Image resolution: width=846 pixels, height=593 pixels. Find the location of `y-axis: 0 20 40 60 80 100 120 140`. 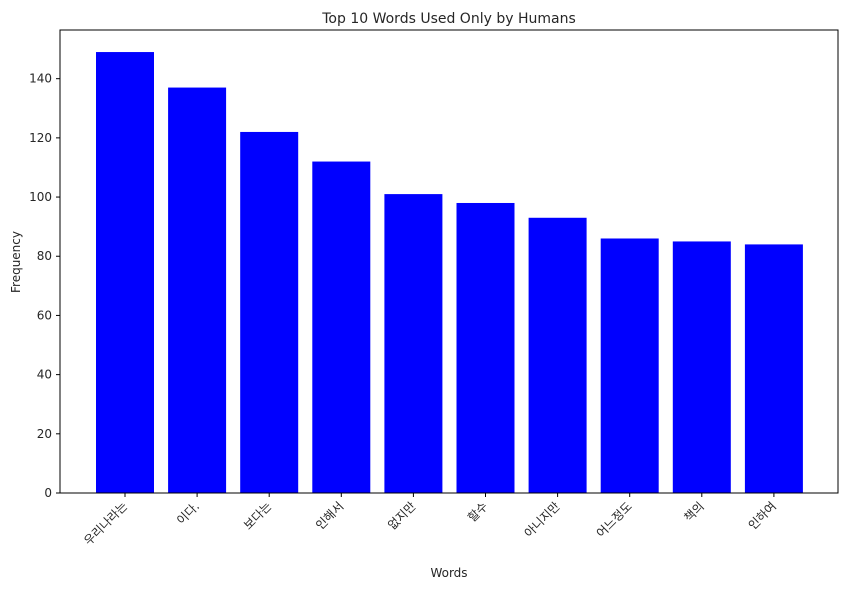

y-axis: 0 20 40 60 80 100 120 140 is located at coordinates (44, 286).